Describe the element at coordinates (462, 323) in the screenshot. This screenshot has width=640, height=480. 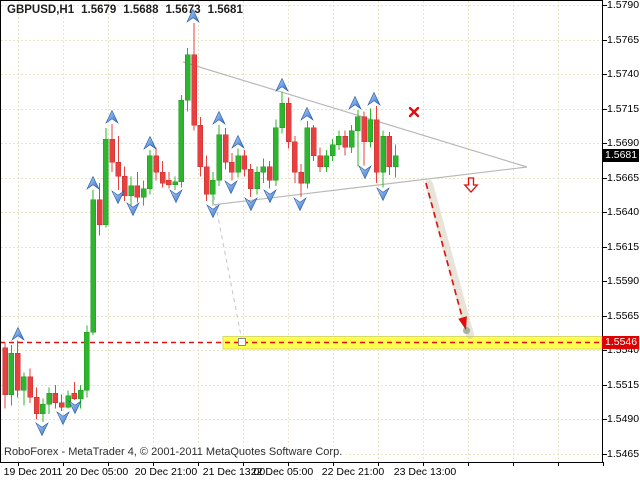
I see `forecast-arrow-head` at that location.